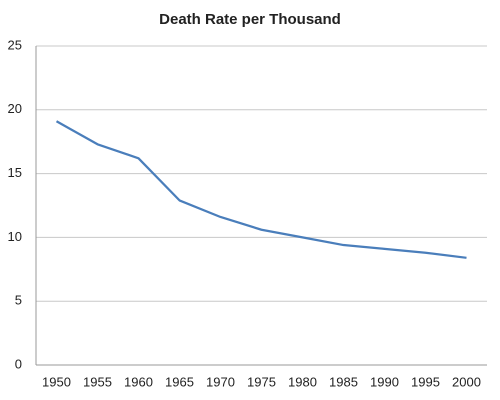  I want to click on x-tick-label: 1995, so click(425, 381).